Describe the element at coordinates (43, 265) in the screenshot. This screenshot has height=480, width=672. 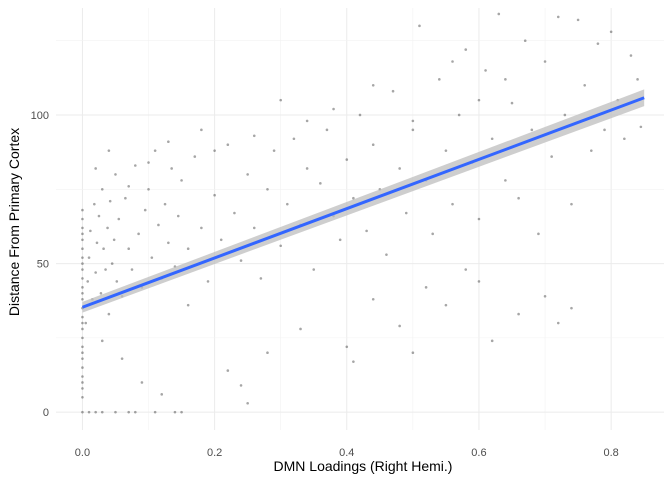
I see `y-tick-label: 50` at that location.